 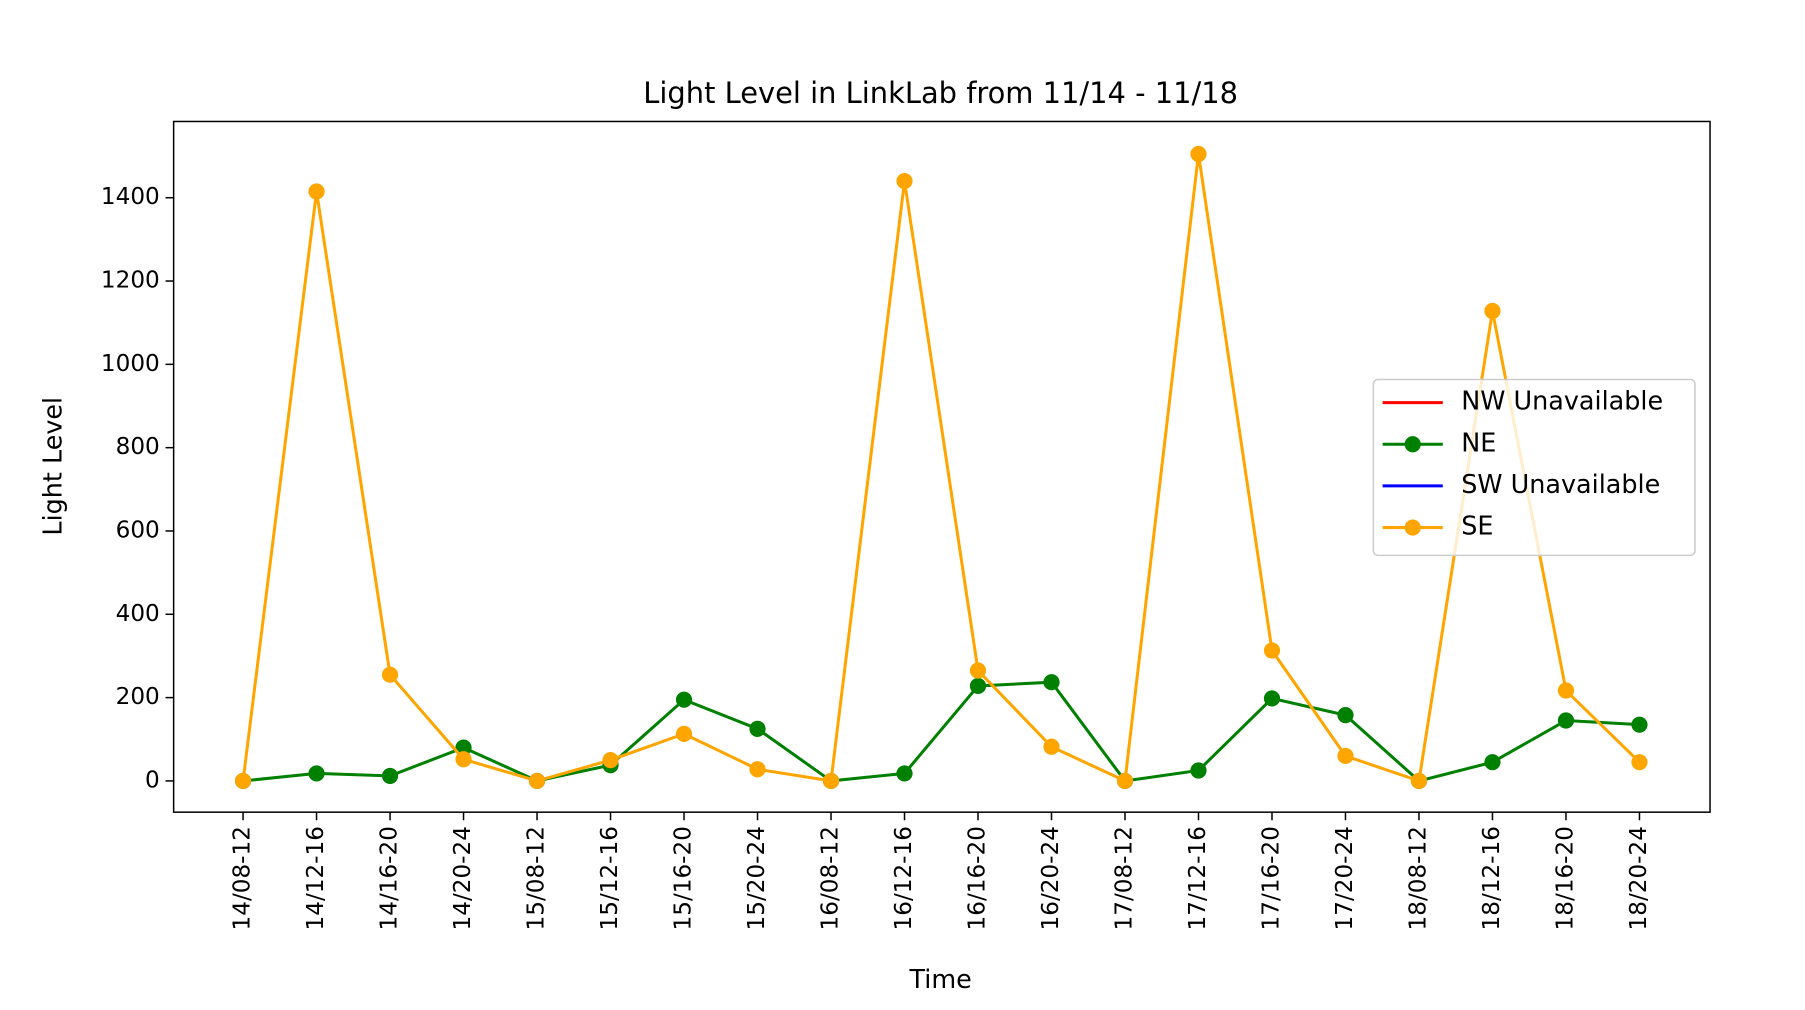 What do you see at coordinates (1477, 527) in the screenshot?
I see `legend-label: SE` at bounding box center [1477, 527].